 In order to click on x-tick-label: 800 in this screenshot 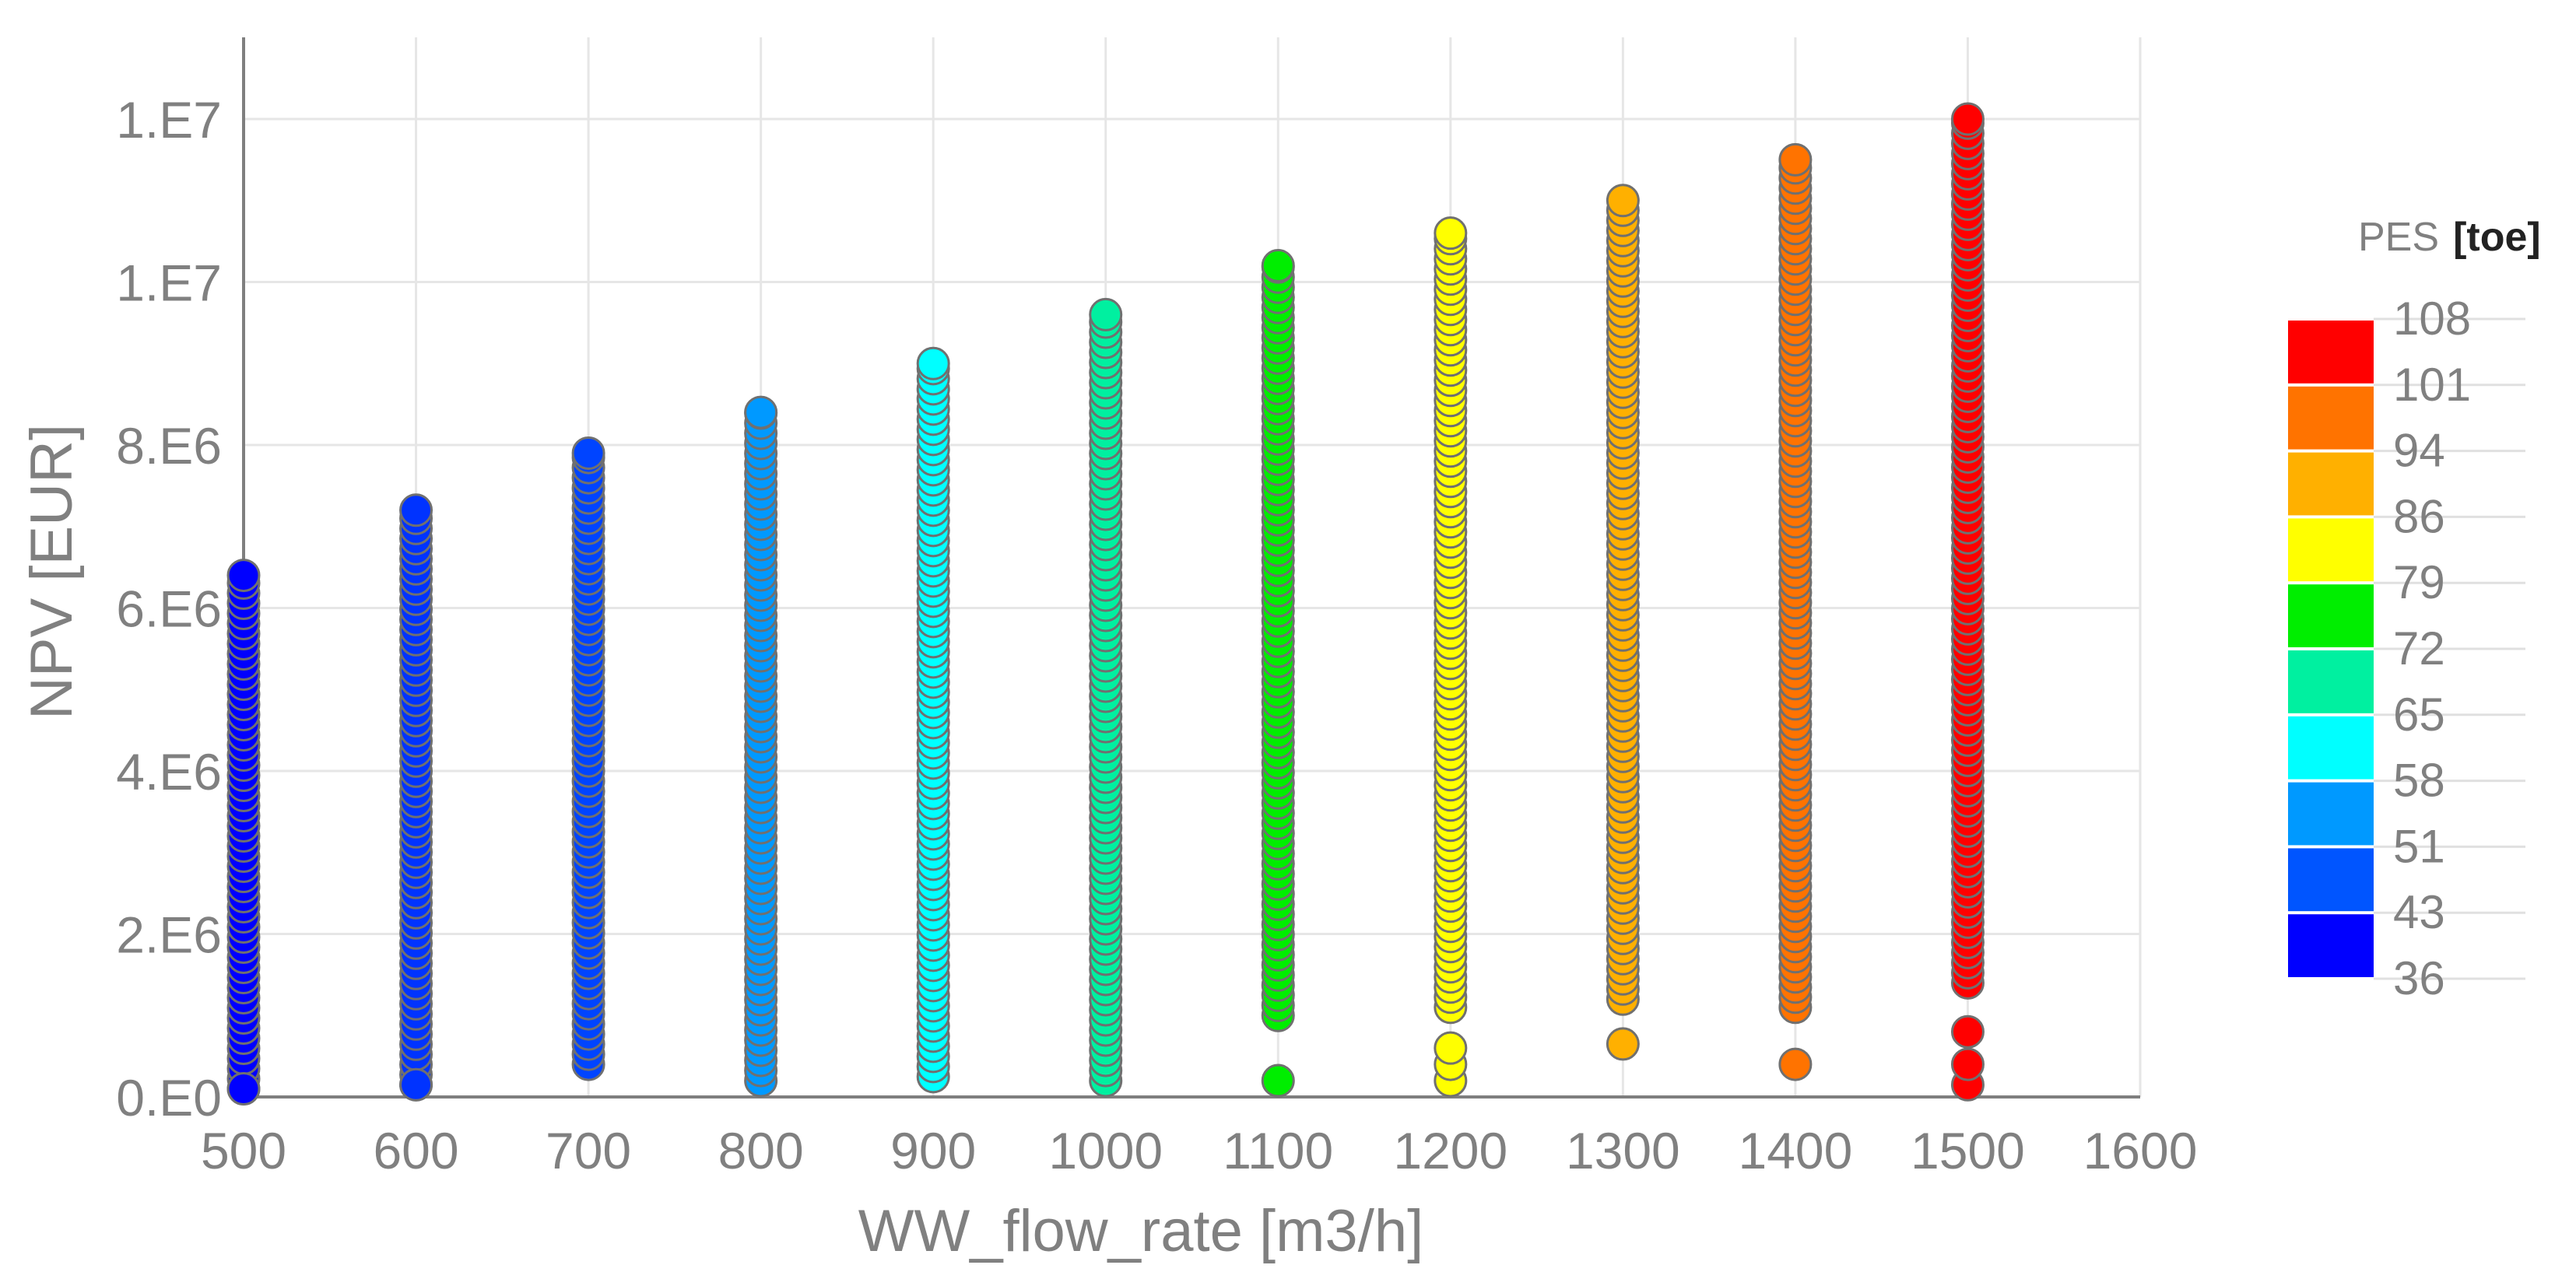, I will do `click(761, 1150)`.